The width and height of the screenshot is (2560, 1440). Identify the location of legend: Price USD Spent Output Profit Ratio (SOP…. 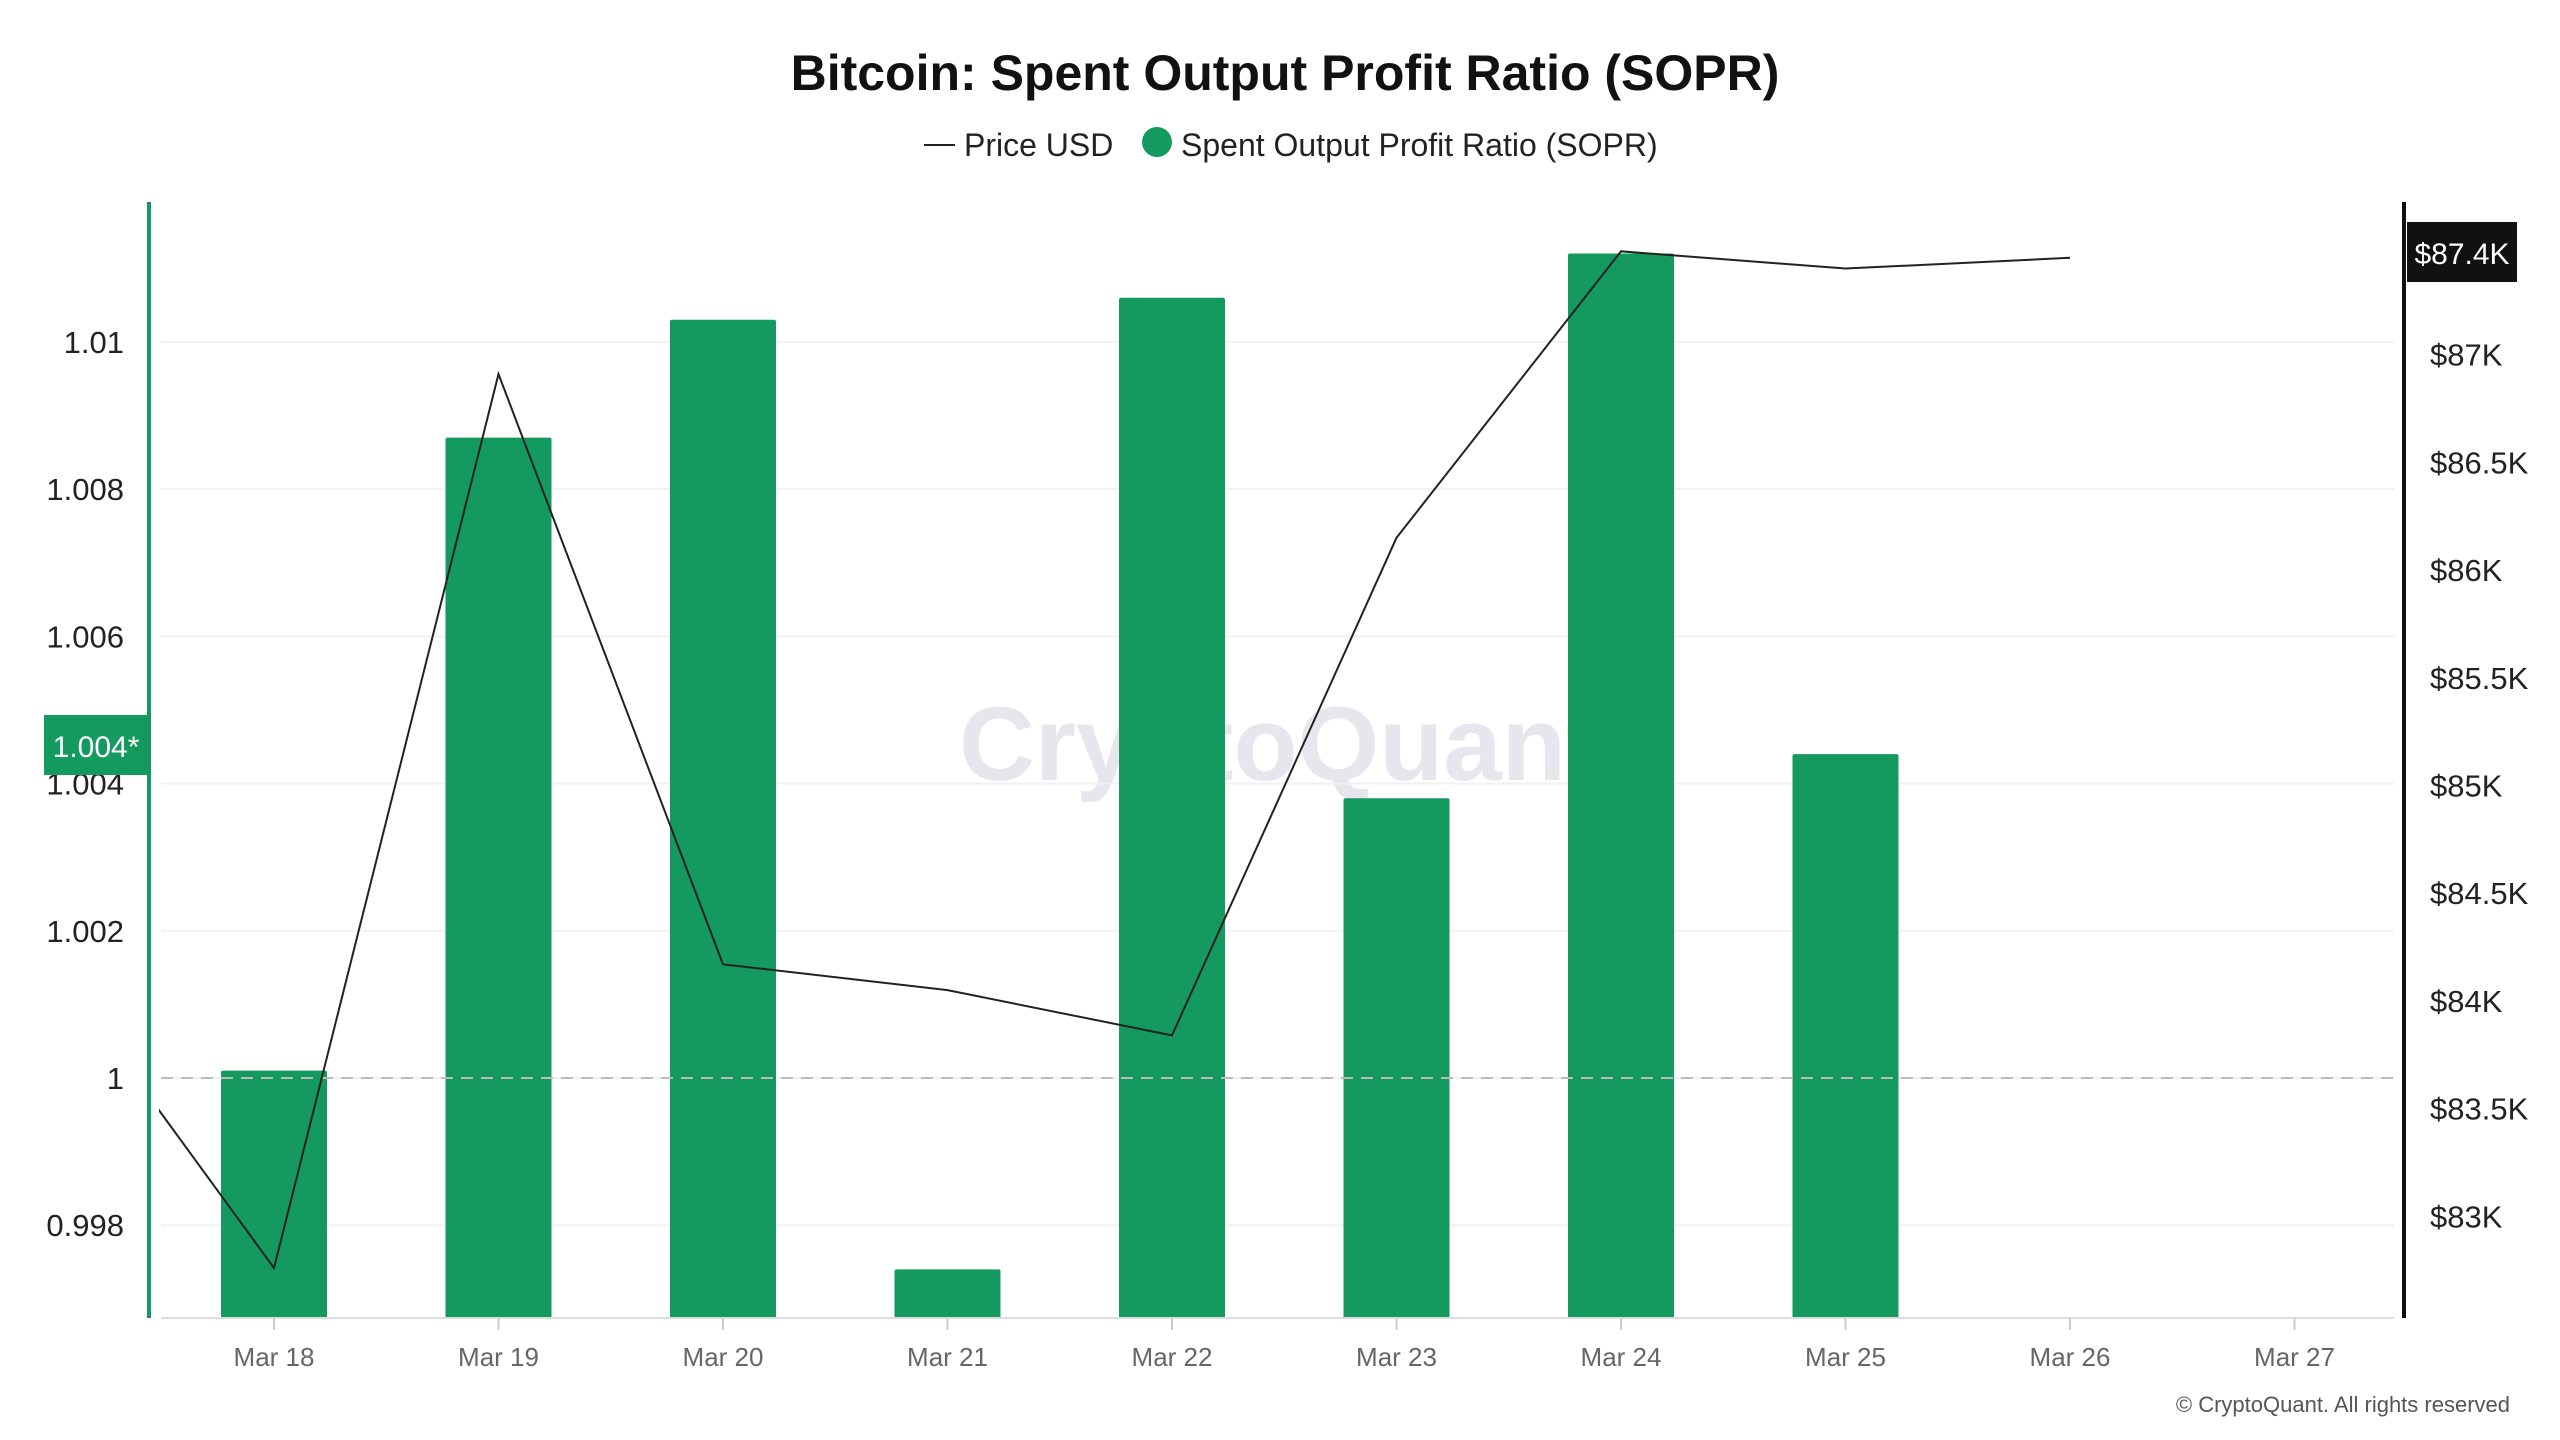
(1291, 145).